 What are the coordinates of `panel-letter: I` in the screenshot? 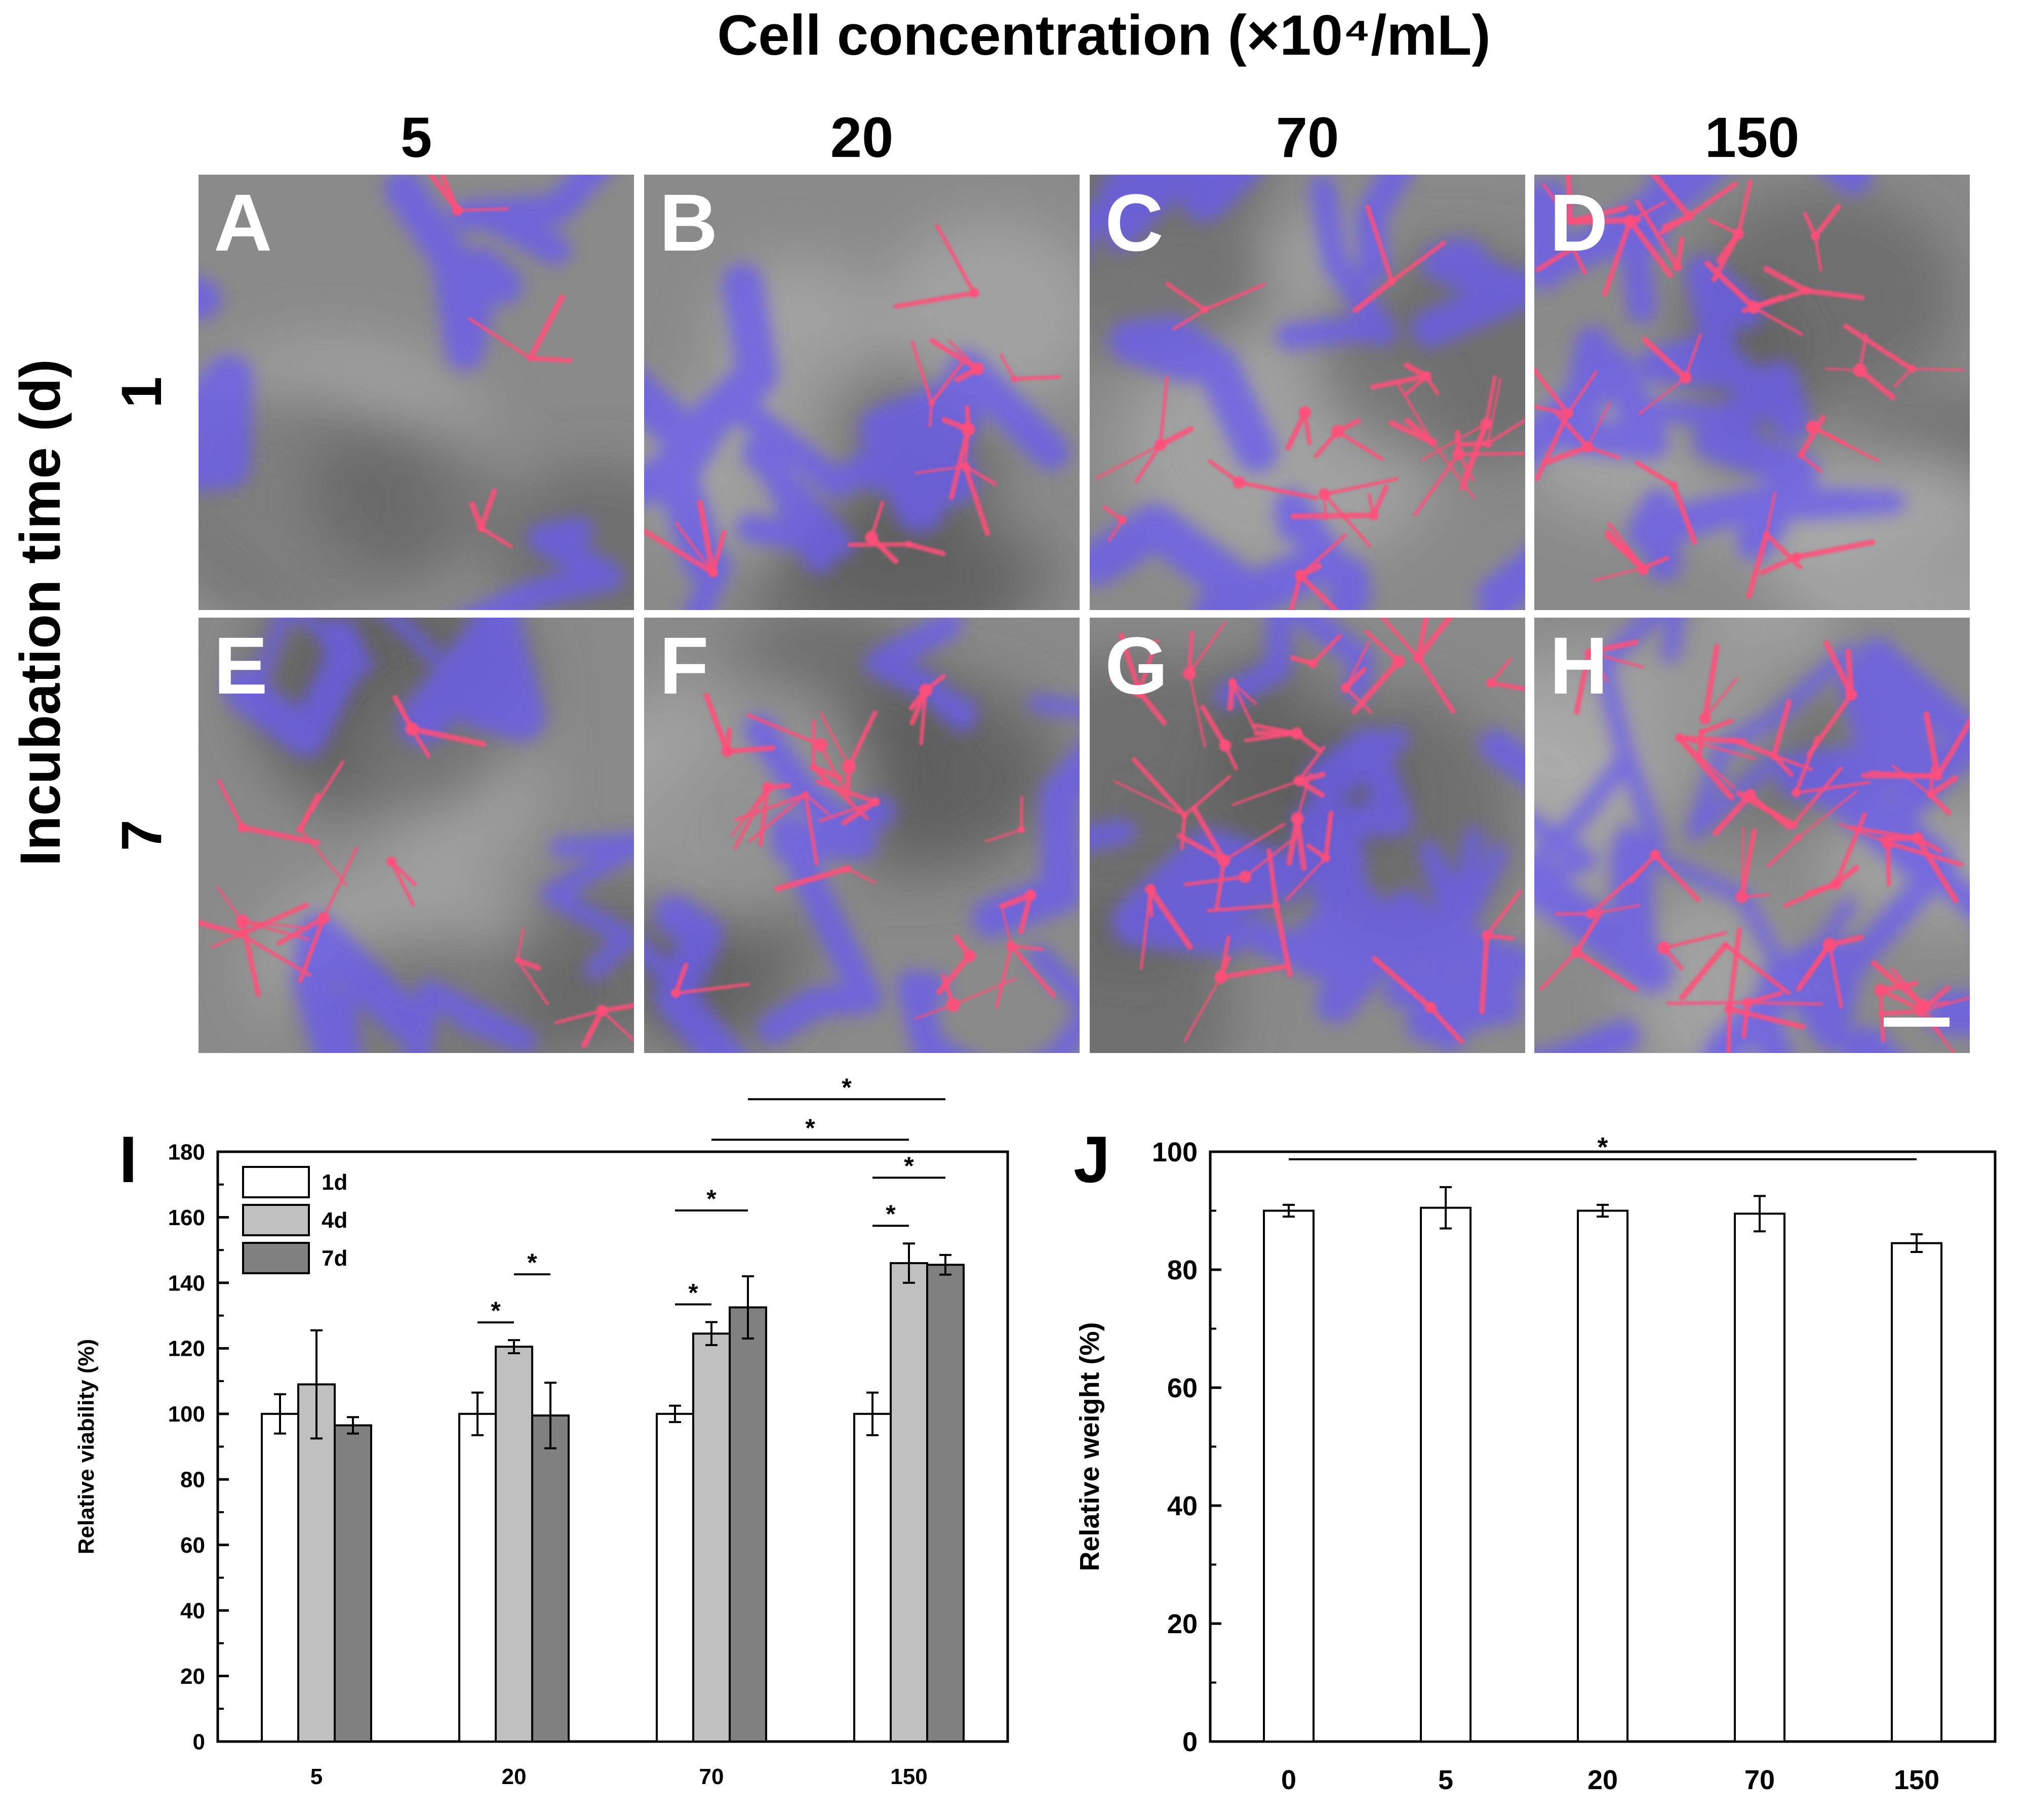 It's located at (128, 1159).